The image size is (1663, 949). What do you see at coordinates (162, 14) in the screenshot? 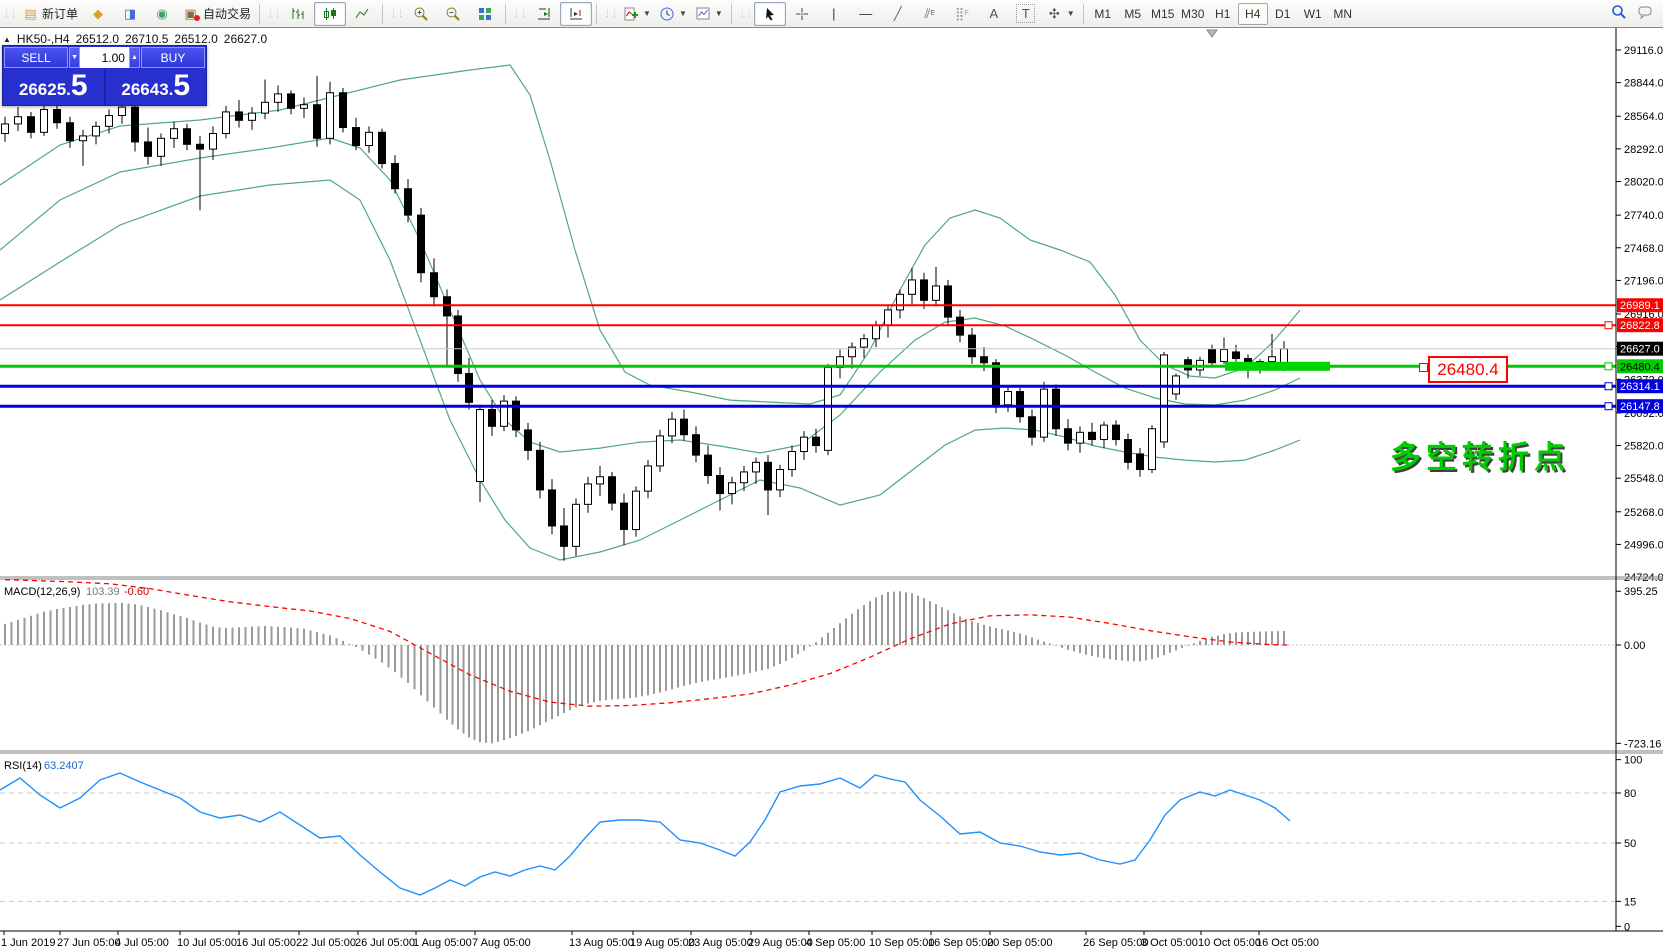
I see `navigator-button: ◉` at bounding box center [162, 14].